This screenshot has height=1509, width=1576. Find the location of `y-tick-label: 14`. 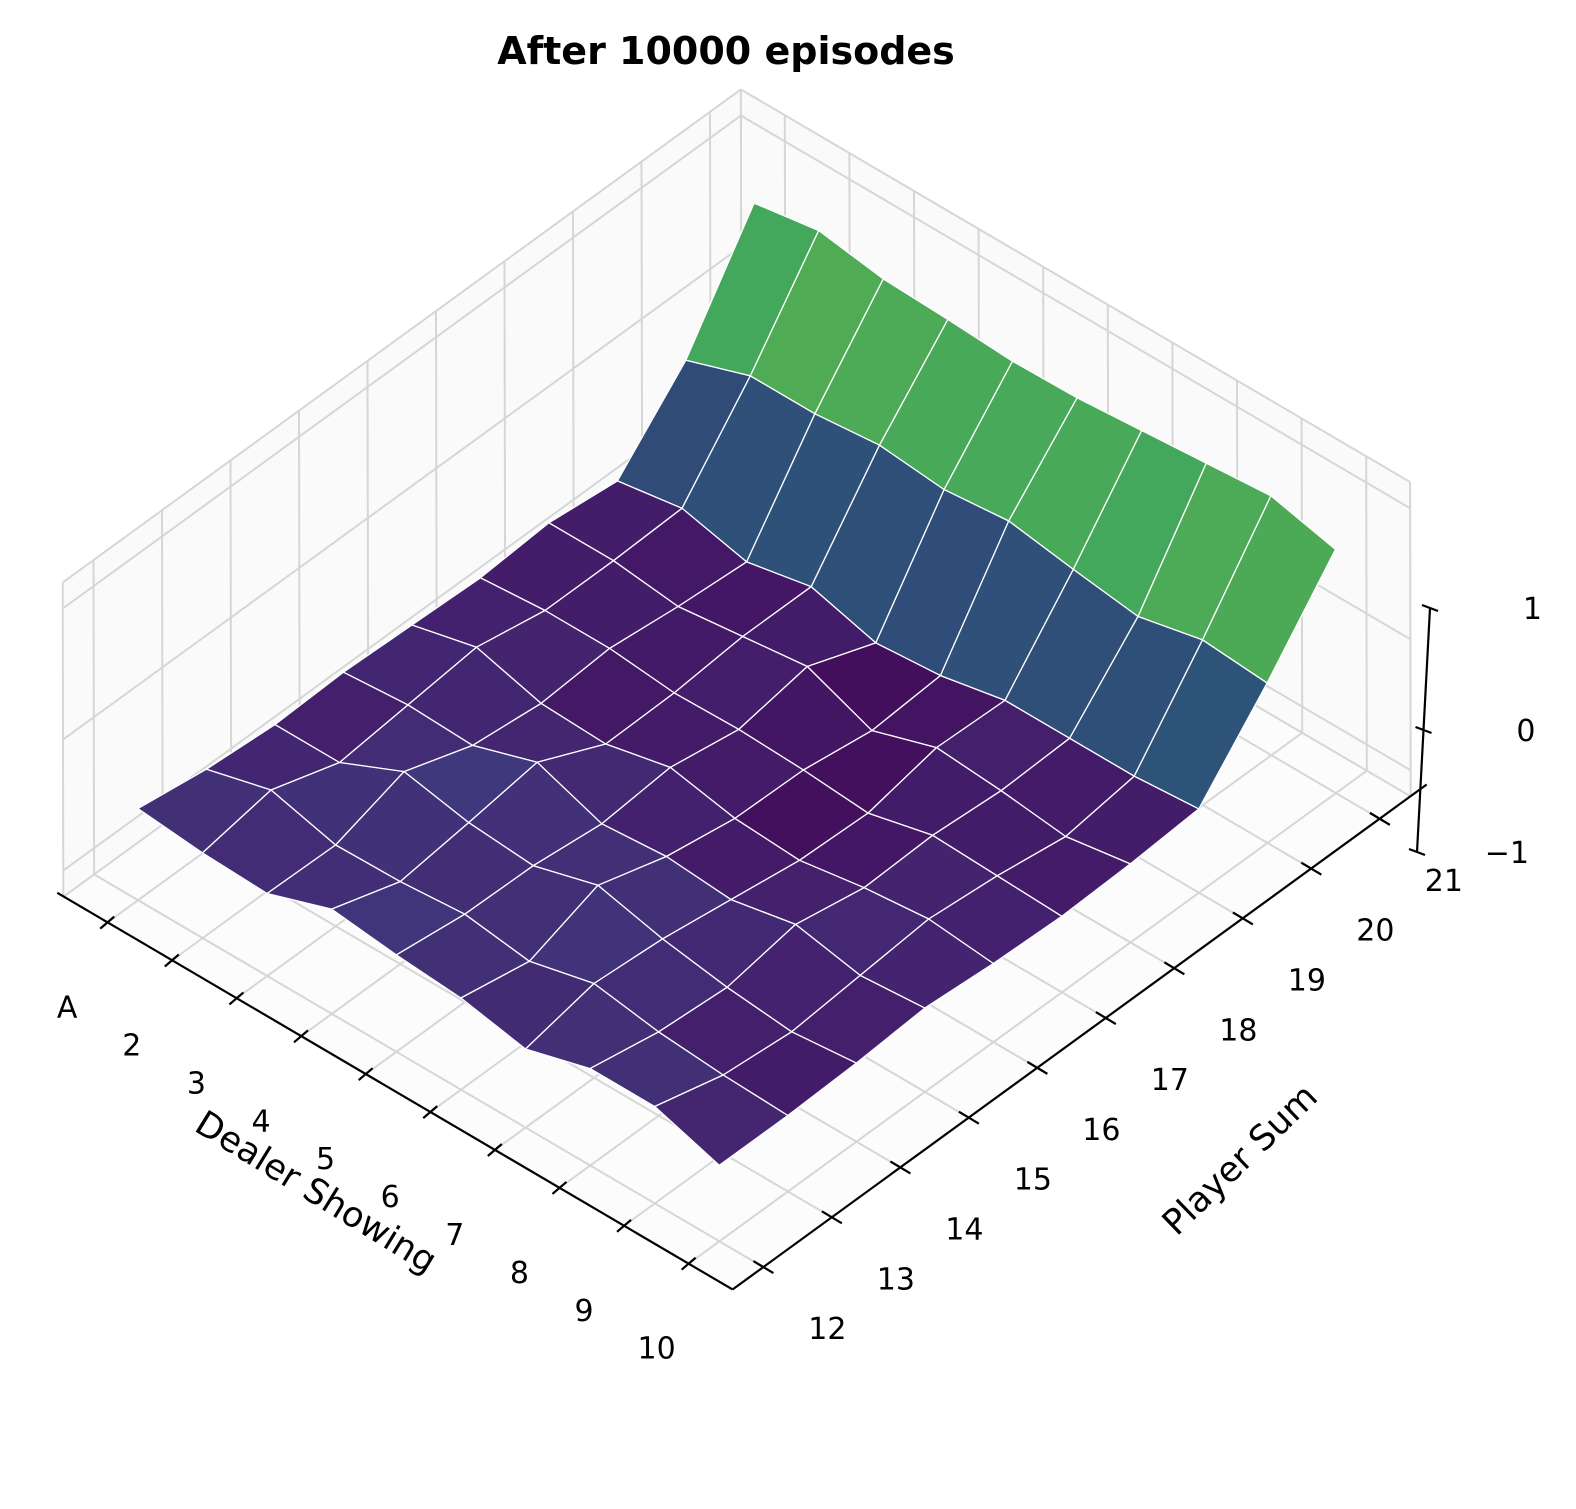

y-tick-label: 14 is located at coordinates (964, 1230).